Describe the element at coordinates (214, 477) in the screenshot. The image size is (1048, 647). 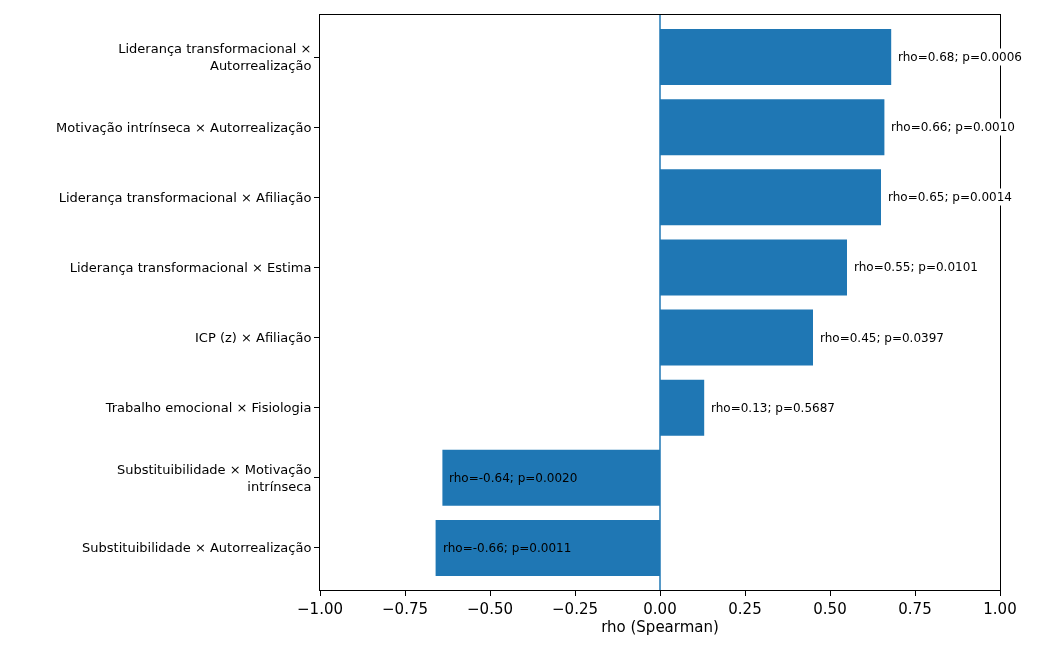
I see `y-tick-label: Substituibilidade × Motivação intrínseca` at that location.